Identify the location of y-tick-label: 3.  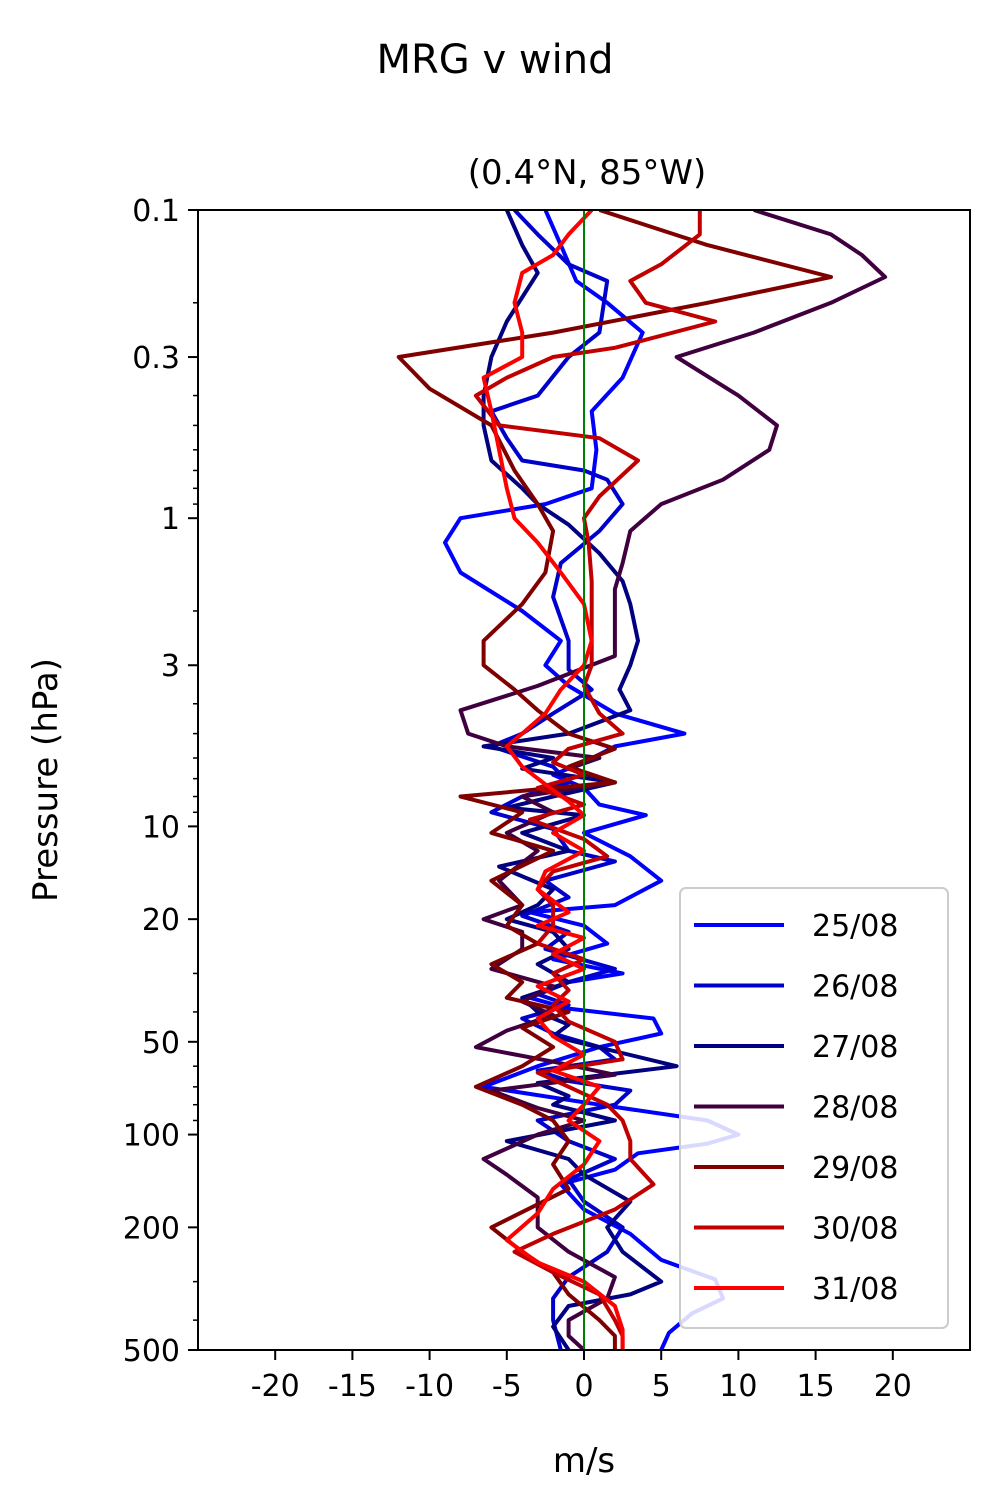
(170, 666).